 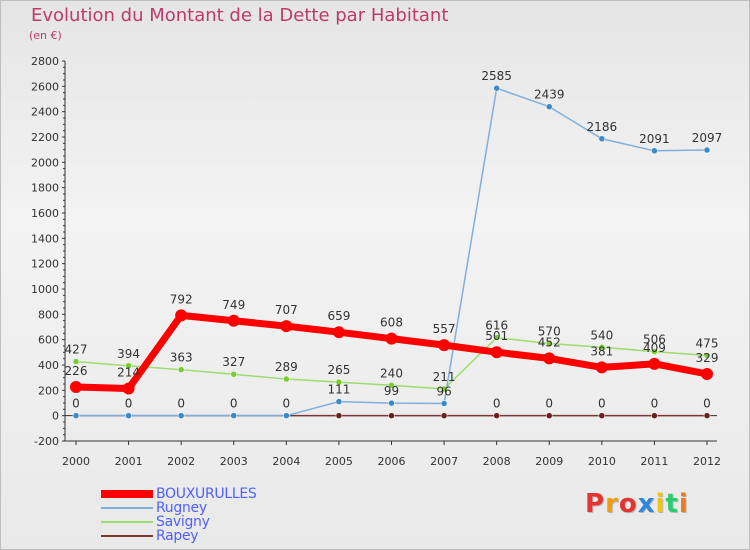 I want to click on legend-label: Rapey, so click(x=177, y=536).